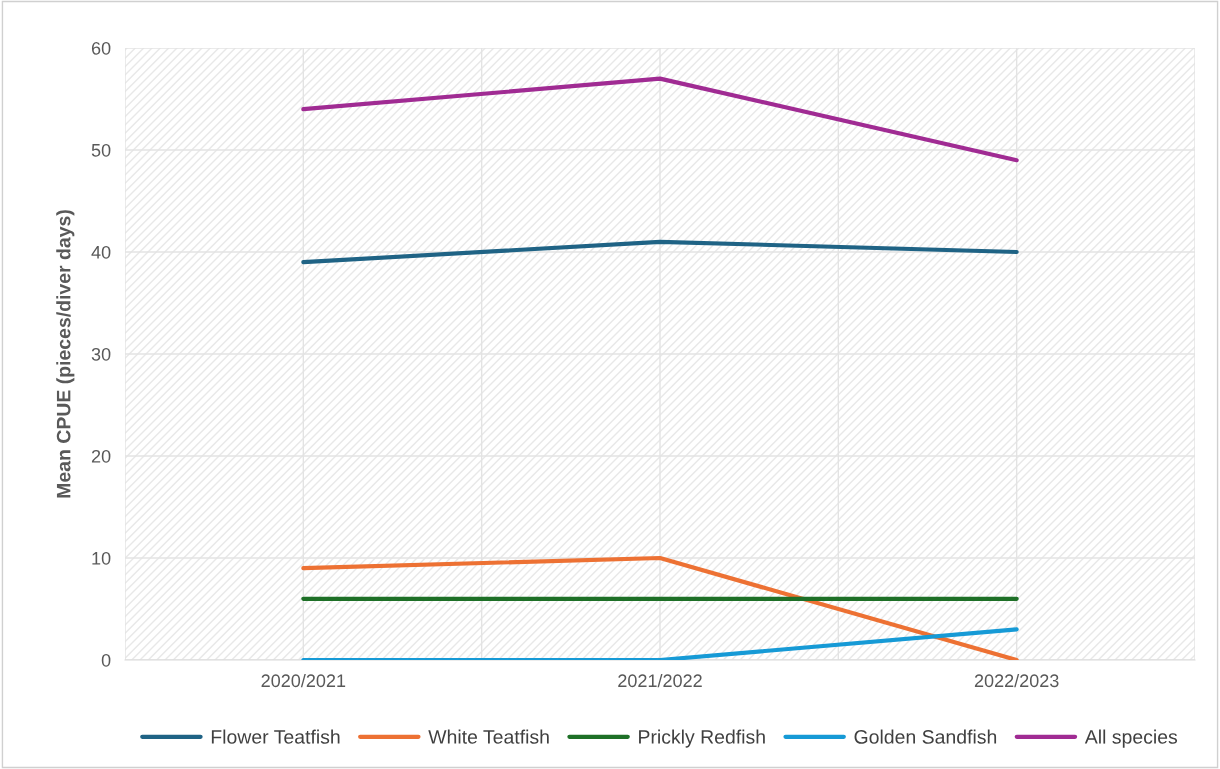  Describe the element at coordinates (488, 736) in the screenshot. I see `legend-label: White Teatfish` at that location.